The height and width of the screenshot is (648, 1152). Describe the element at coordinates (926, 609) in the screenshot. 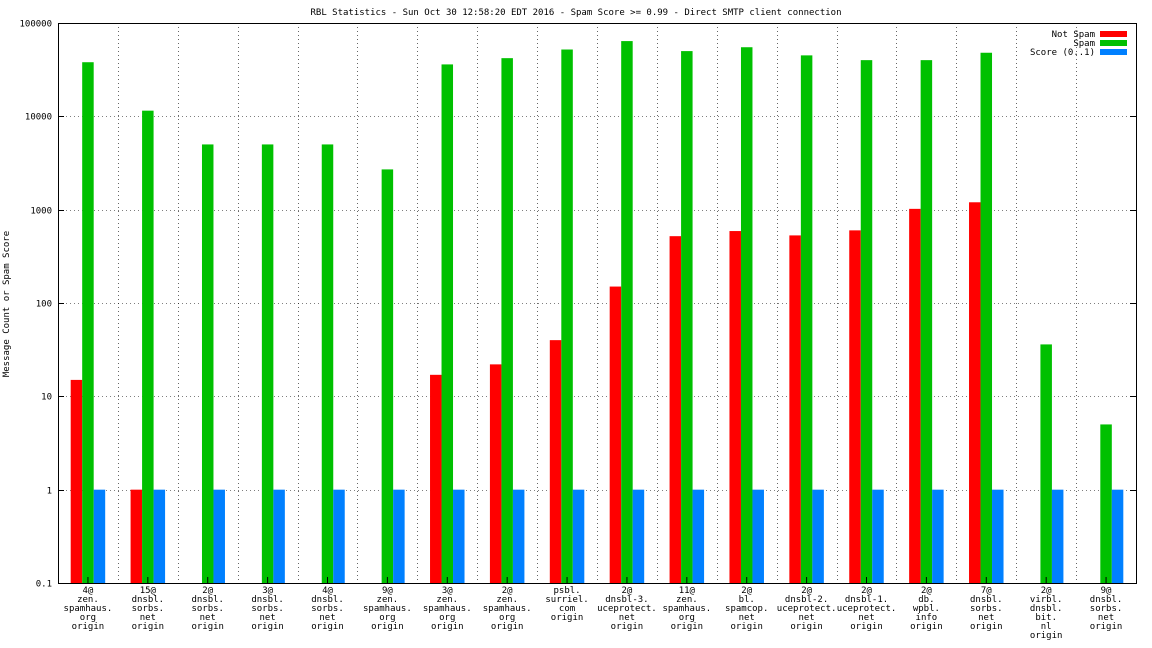

I see `x-tick-label-line: wpbl.` at that location.